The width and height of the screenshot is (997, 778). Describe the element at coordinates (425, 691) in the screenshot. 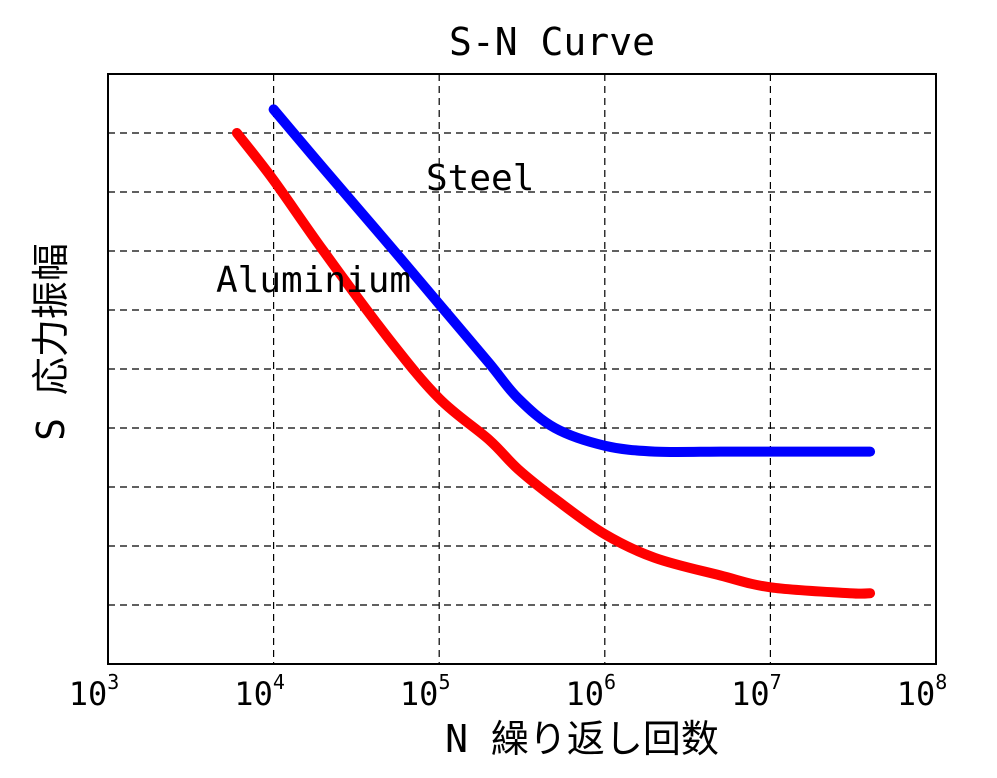

I see `x-tick-label: 10⁵` at that location.